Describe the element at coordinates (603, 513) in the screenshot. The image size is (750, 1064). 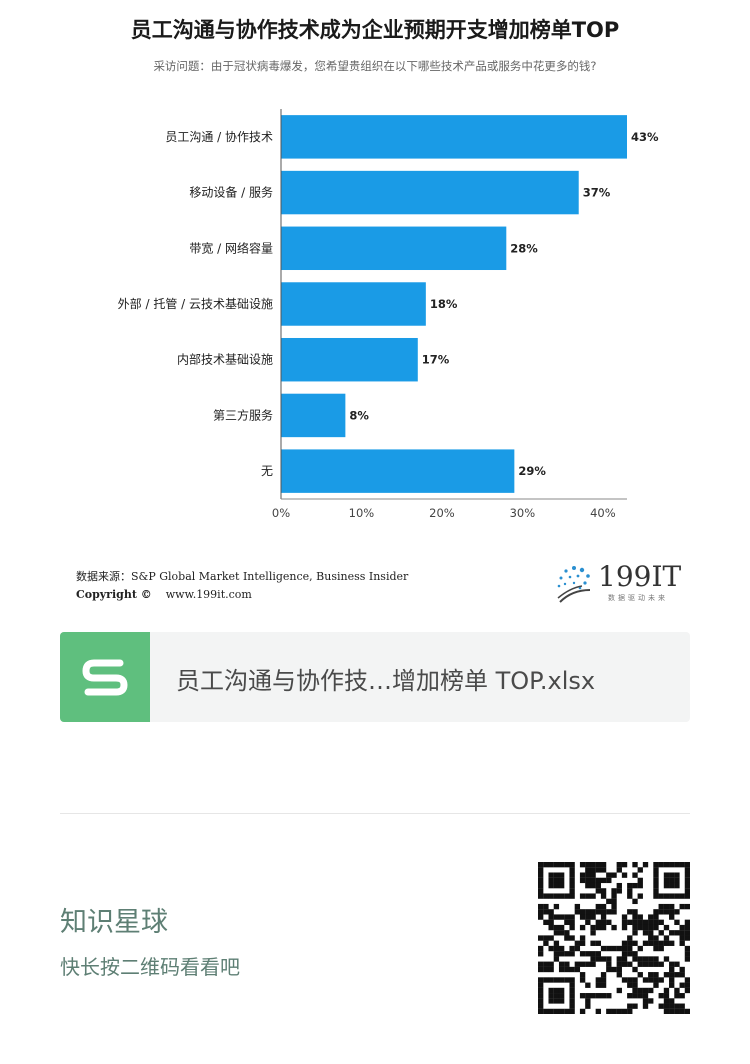
I see `x-tick-label: 40%` at that location.